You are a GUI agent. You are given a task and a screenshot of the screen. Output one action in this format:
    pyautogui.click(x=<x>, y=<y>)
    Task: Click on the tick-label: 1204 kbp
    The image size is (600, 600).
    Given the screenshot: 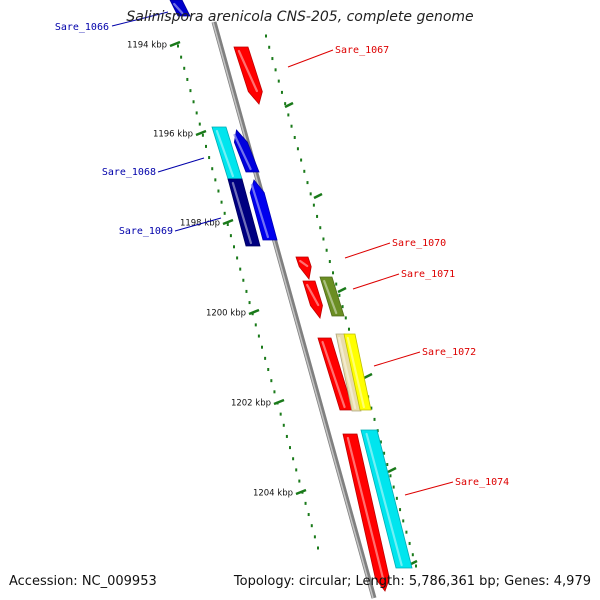 What is the action you would take?
    pyautogui.click(x=273, y=494)
    